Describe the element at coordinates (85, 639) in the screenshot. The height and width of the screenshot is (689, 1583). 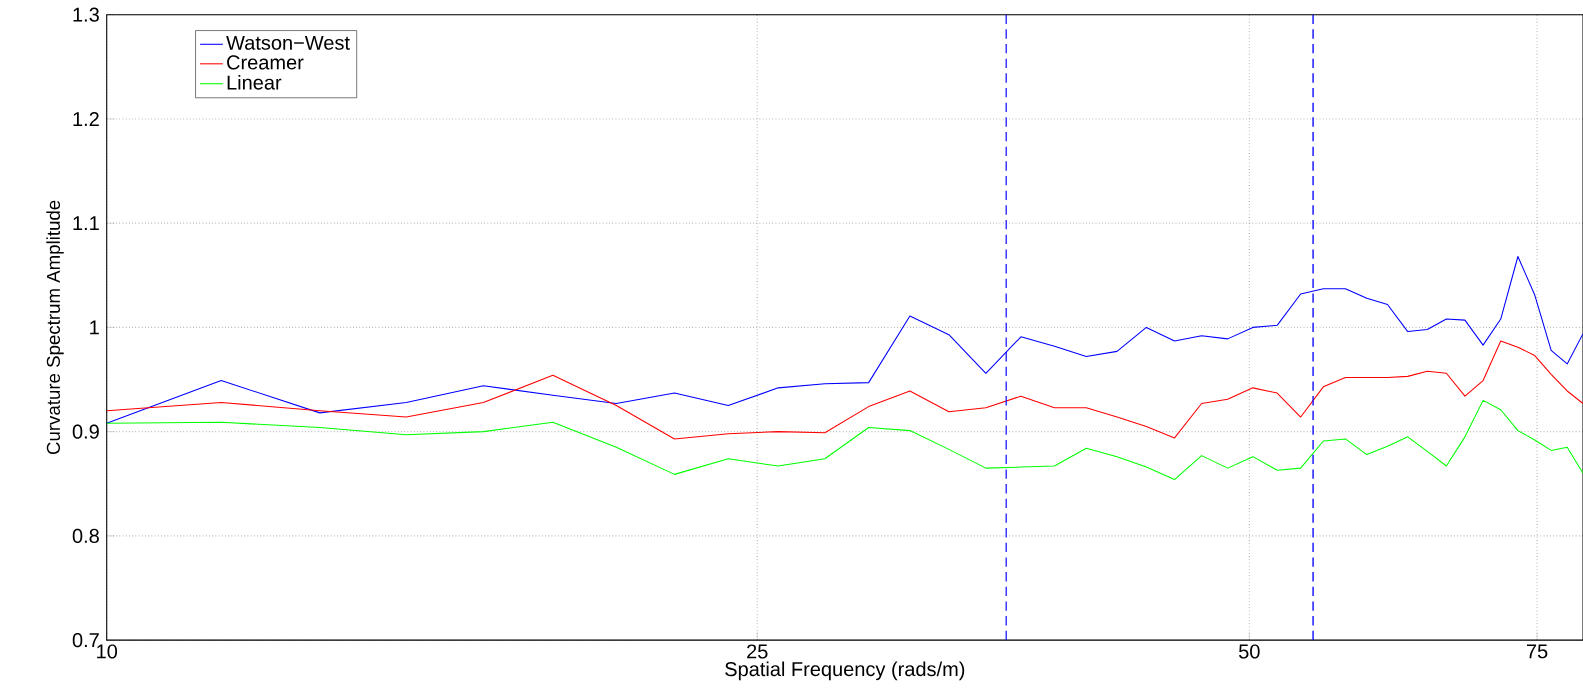
I see `y-tick-label: 0.7` at that location.